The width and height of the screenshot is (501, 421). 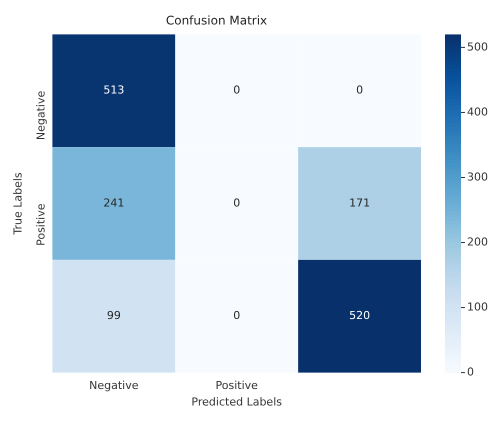 What do you see at coordinates (359, 203) in the screenshot?
I see `data-label: 171` at bounding box center [359, 203].